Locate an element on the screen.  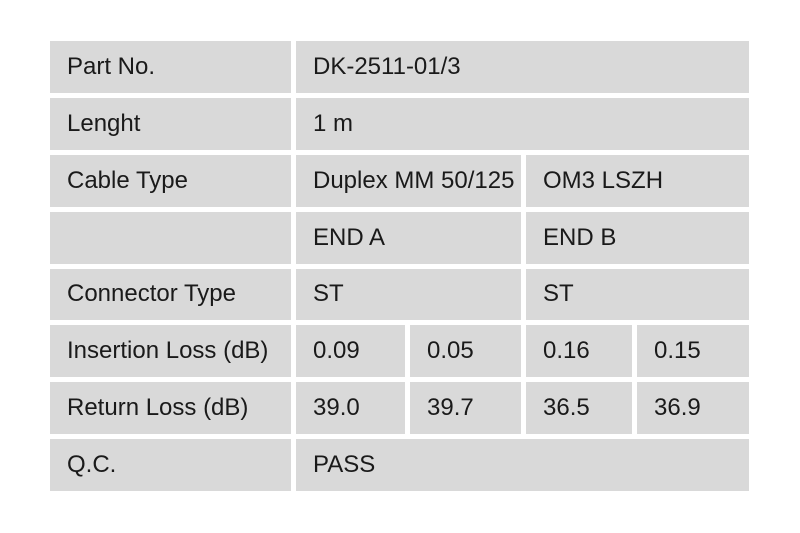
value-insertion-loss-a1: 0.09 is located at coordinates (350, 351).